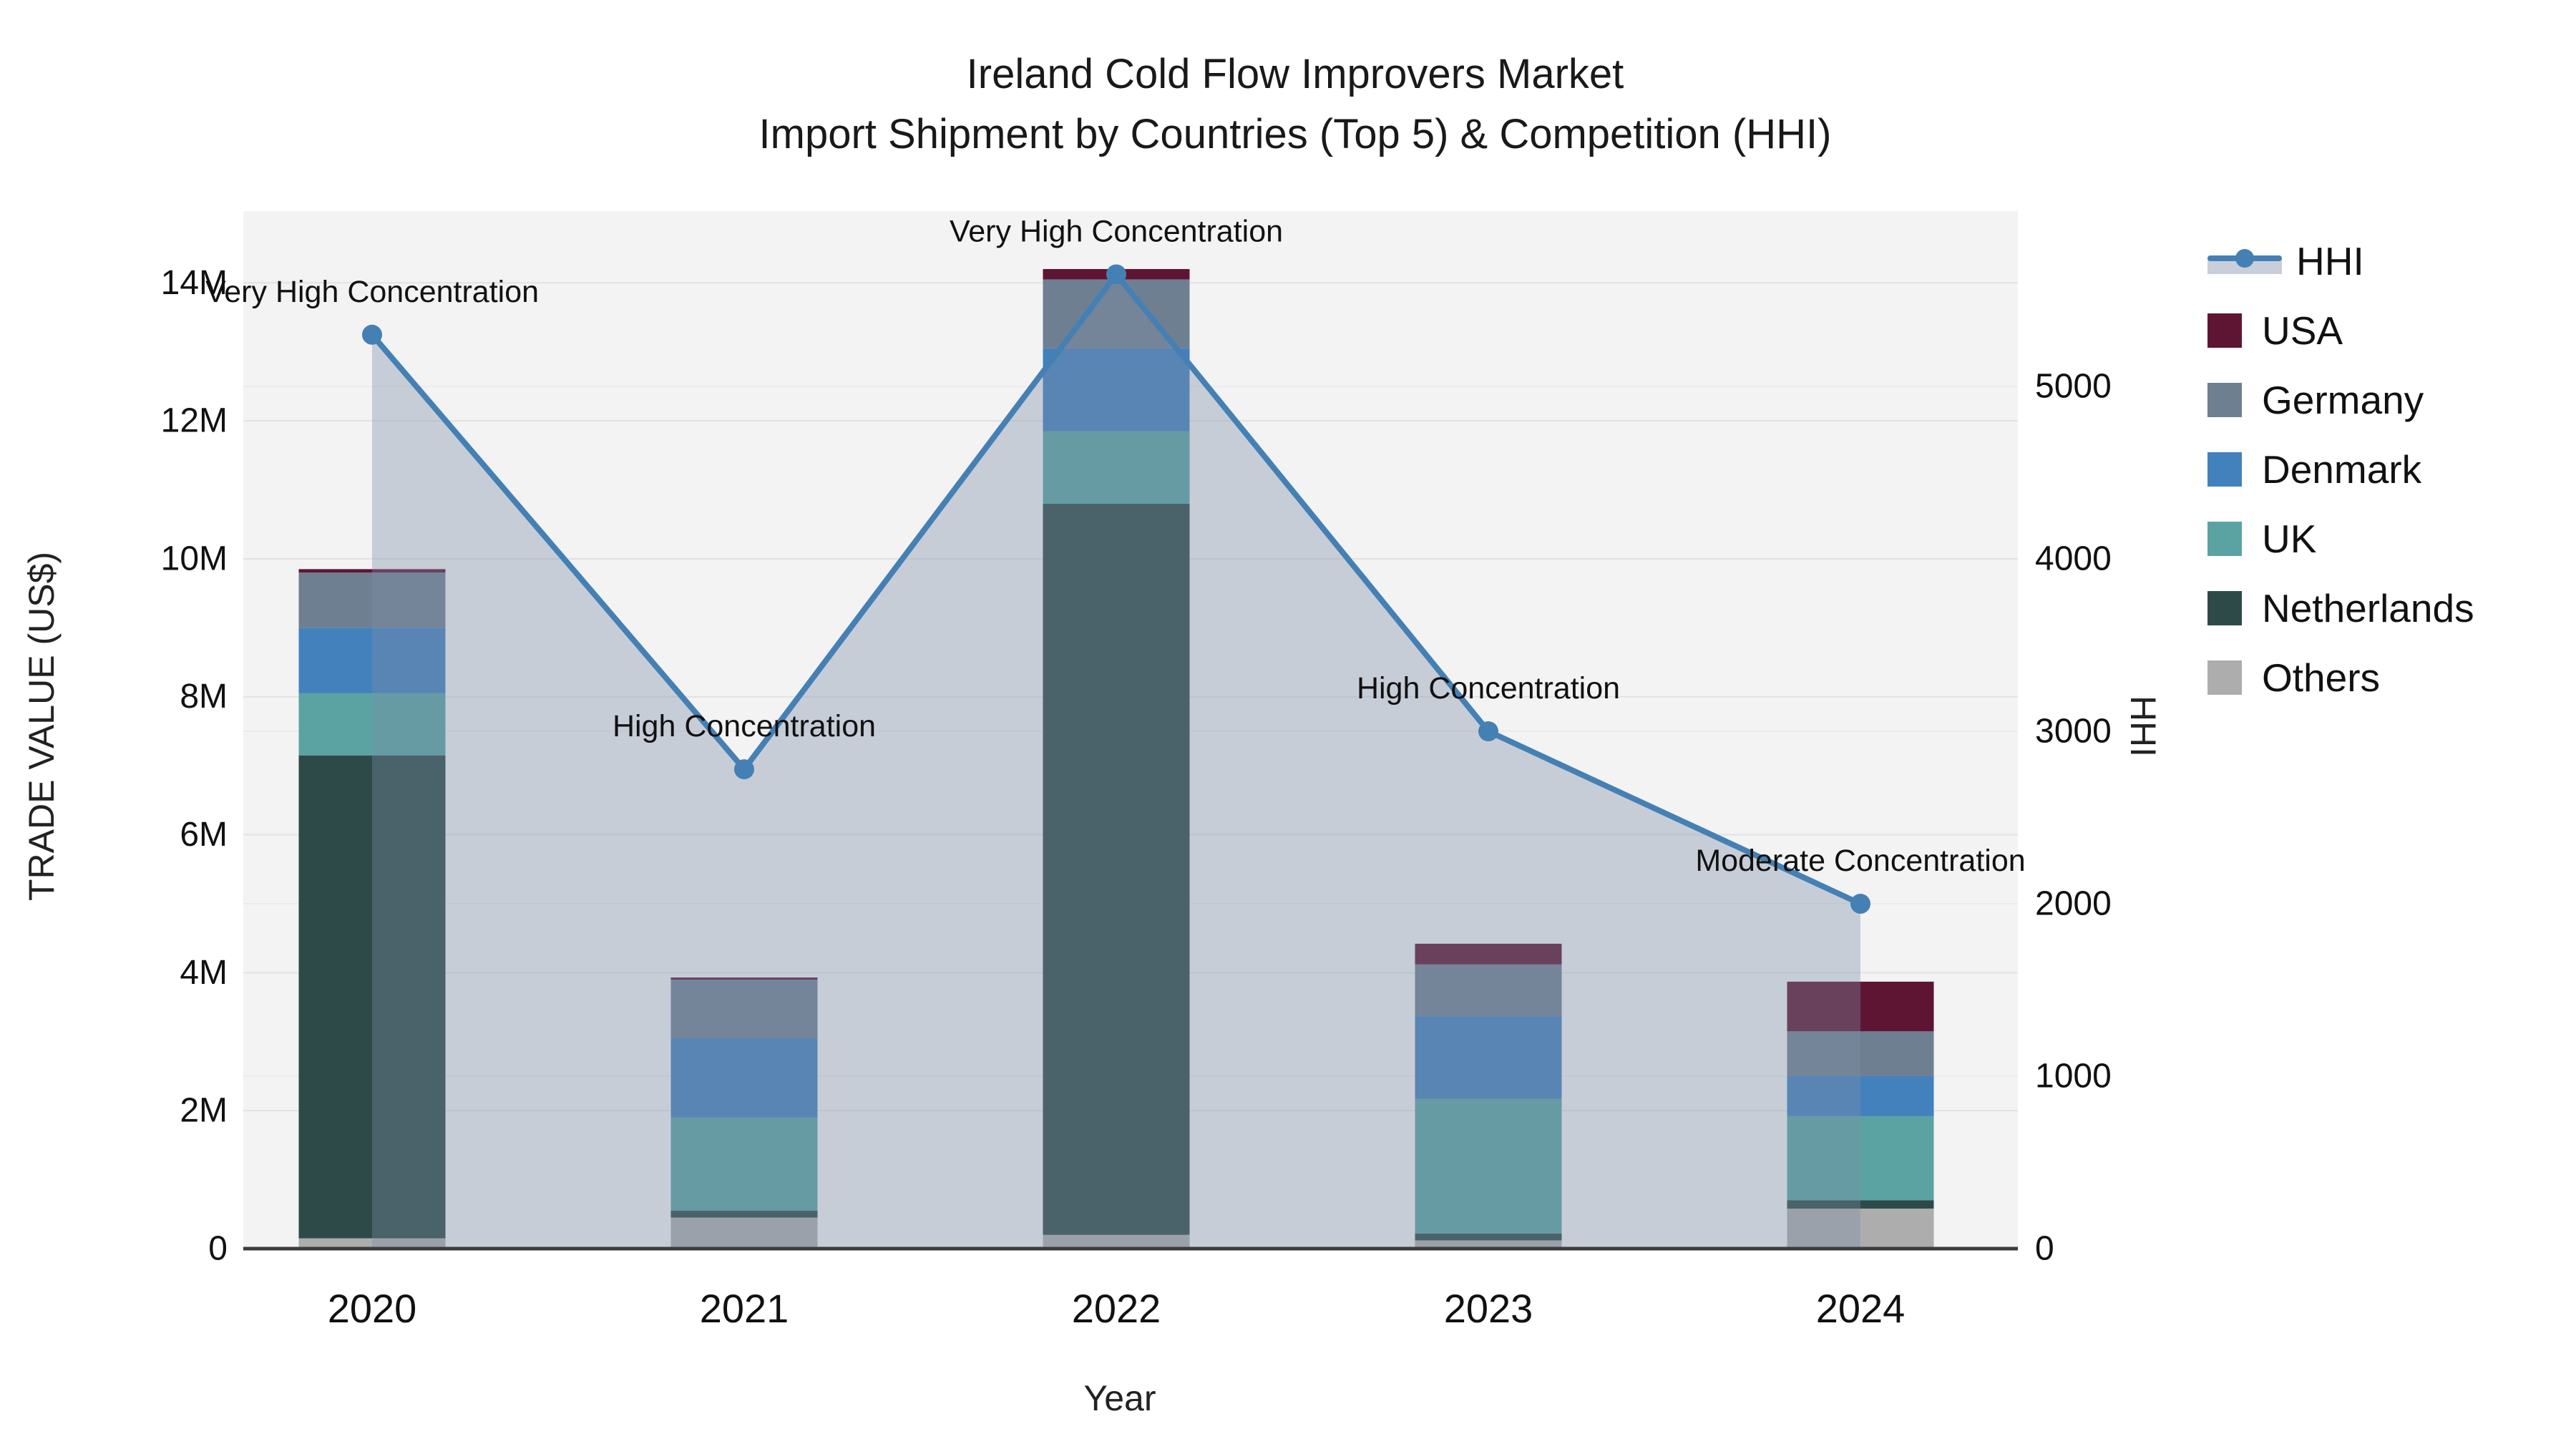 This screenshot has width=2576, height=1449. I want to click on legend-item-label: HHI, so click(2330, 260).